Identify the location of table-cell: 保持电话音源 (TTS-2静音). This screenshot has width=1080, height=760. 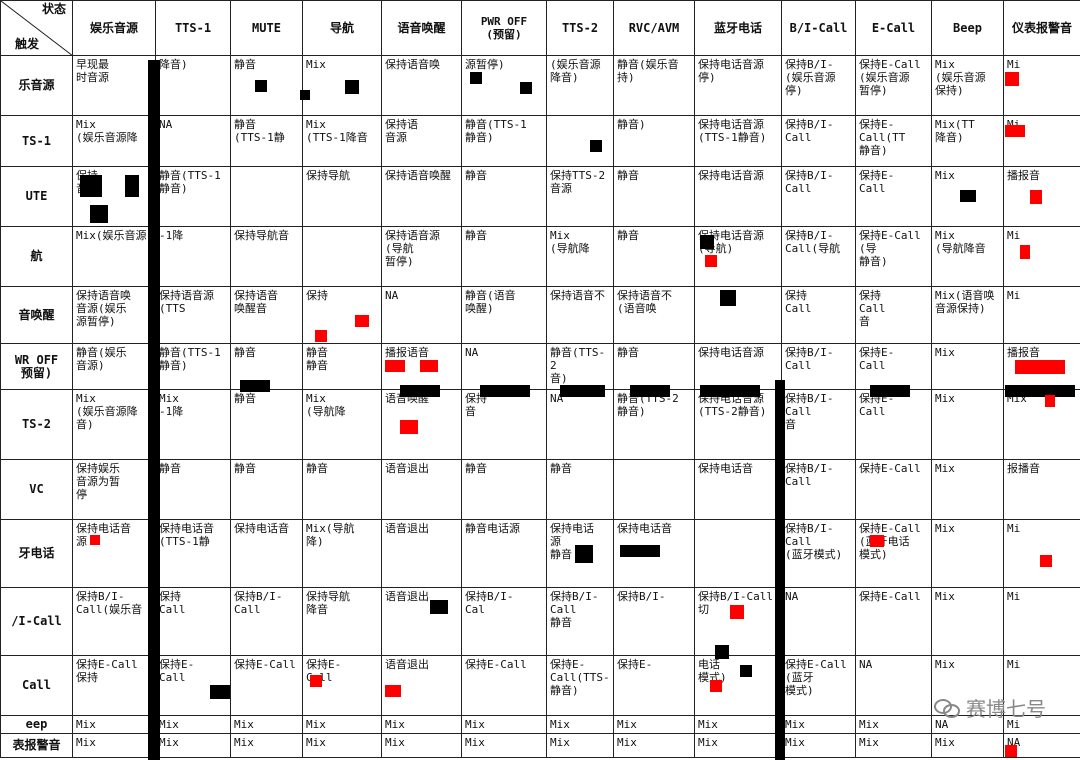
(738, 425).